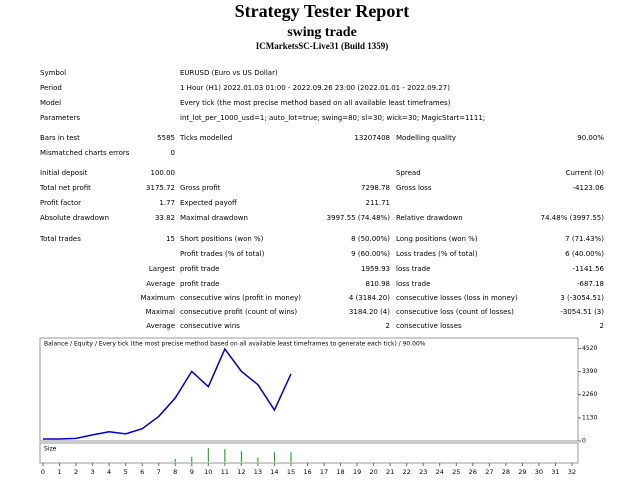 This screenshot has height=480, width=640. Describe the element at coordinates (76, 472) in the screenshot. I see `x-tick-label: 2` at that location.